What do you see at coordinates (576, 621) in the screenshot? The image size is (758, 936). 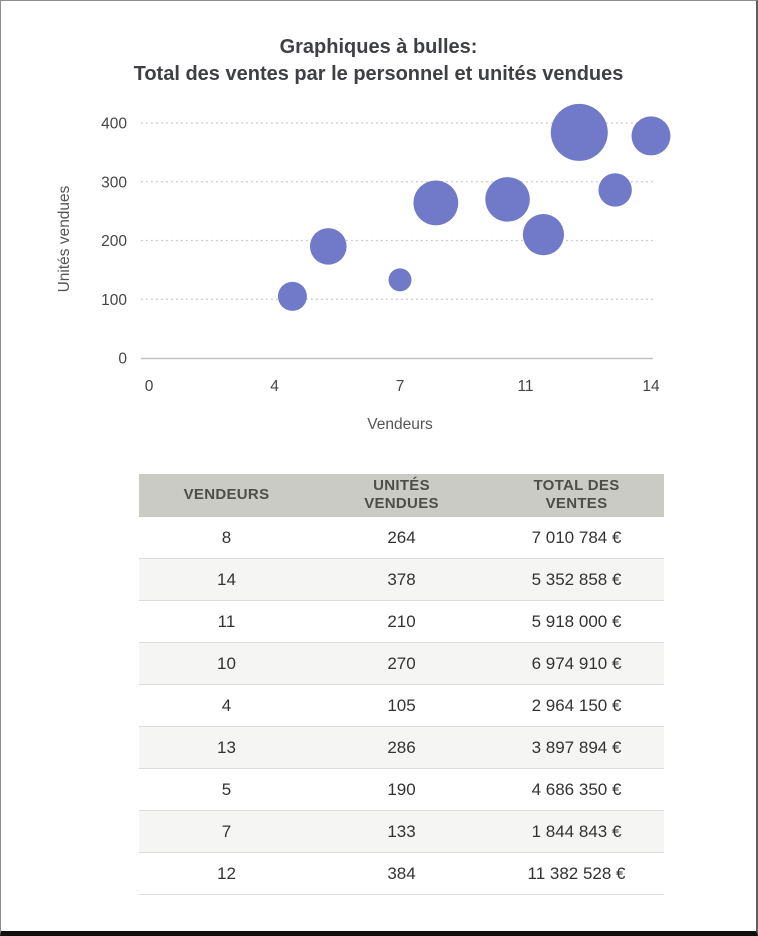 I see `table-cell: 5 918 000 €` at bounding box center [576, 621].